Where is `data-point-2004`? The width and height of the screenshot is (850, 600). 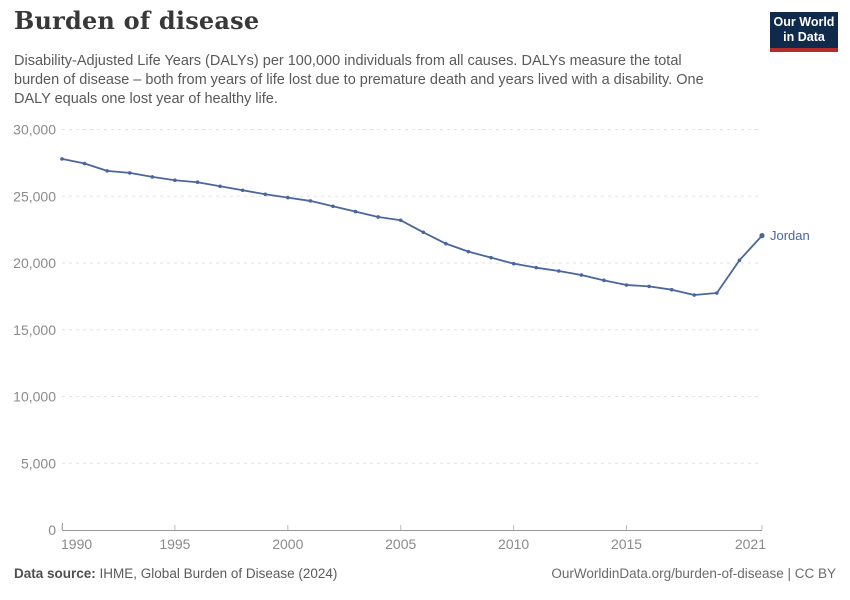 data-point-2004 is located at coordinates (378, 217).